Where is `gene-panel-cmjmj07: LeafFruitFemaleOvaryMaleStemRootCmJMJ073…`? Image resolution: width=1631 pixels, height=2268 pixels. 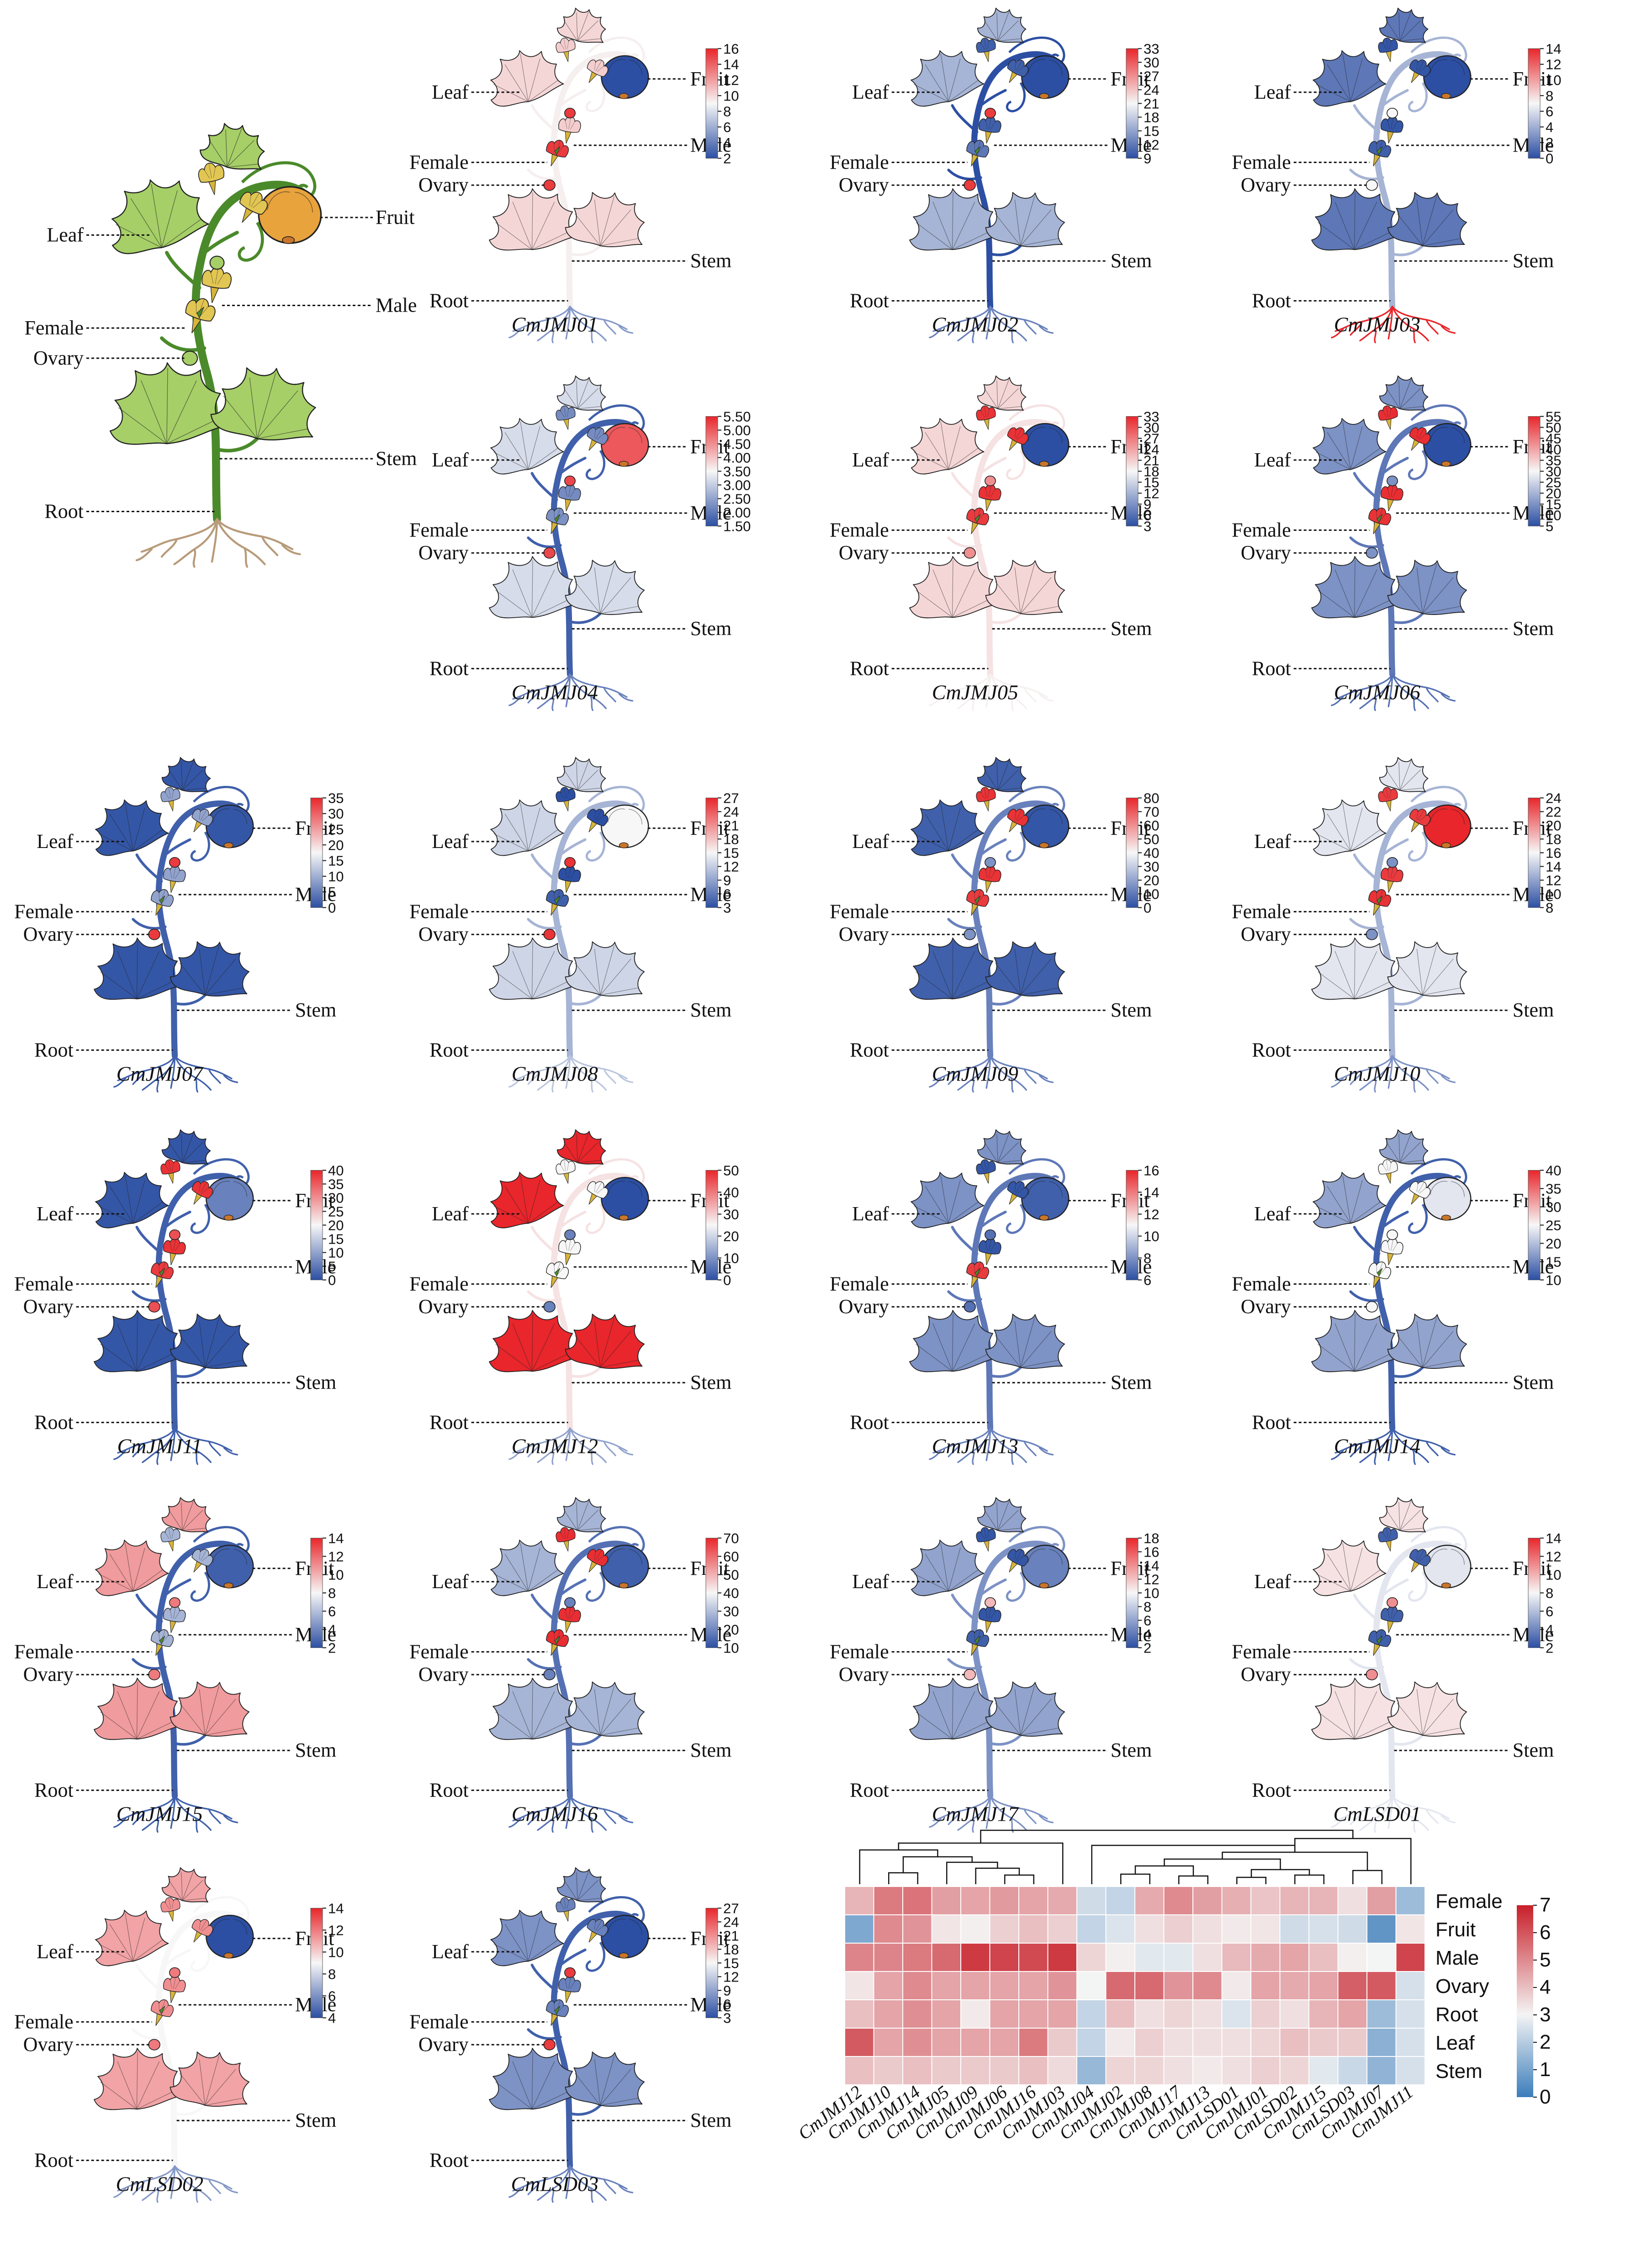
gene-panel-cmjmj07: LeafFruitFemaleOvaryMaleStemRootCmJMJ073… is located at coordinates (179, 925).